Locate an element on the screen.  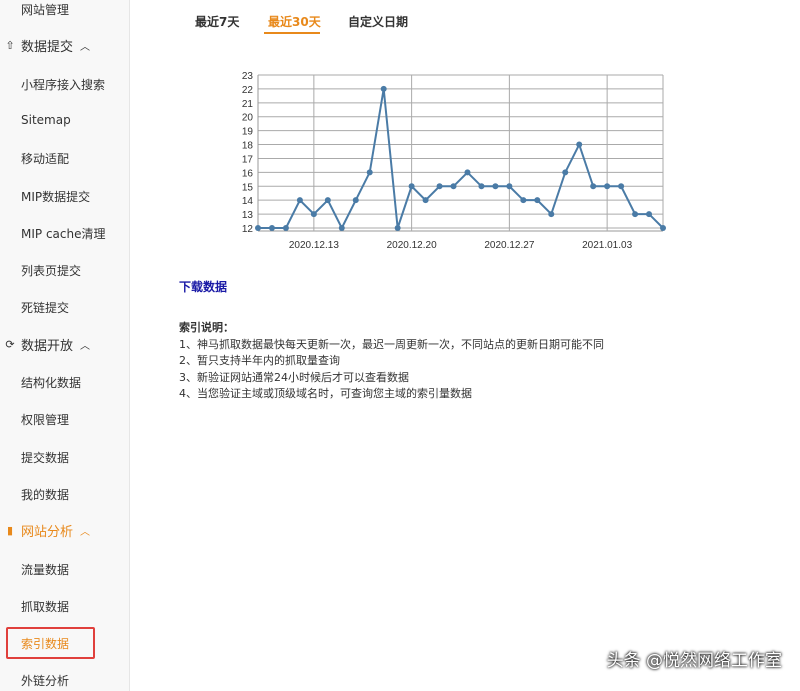
y-tick-label: 17 is located at coordinates (248, 159).